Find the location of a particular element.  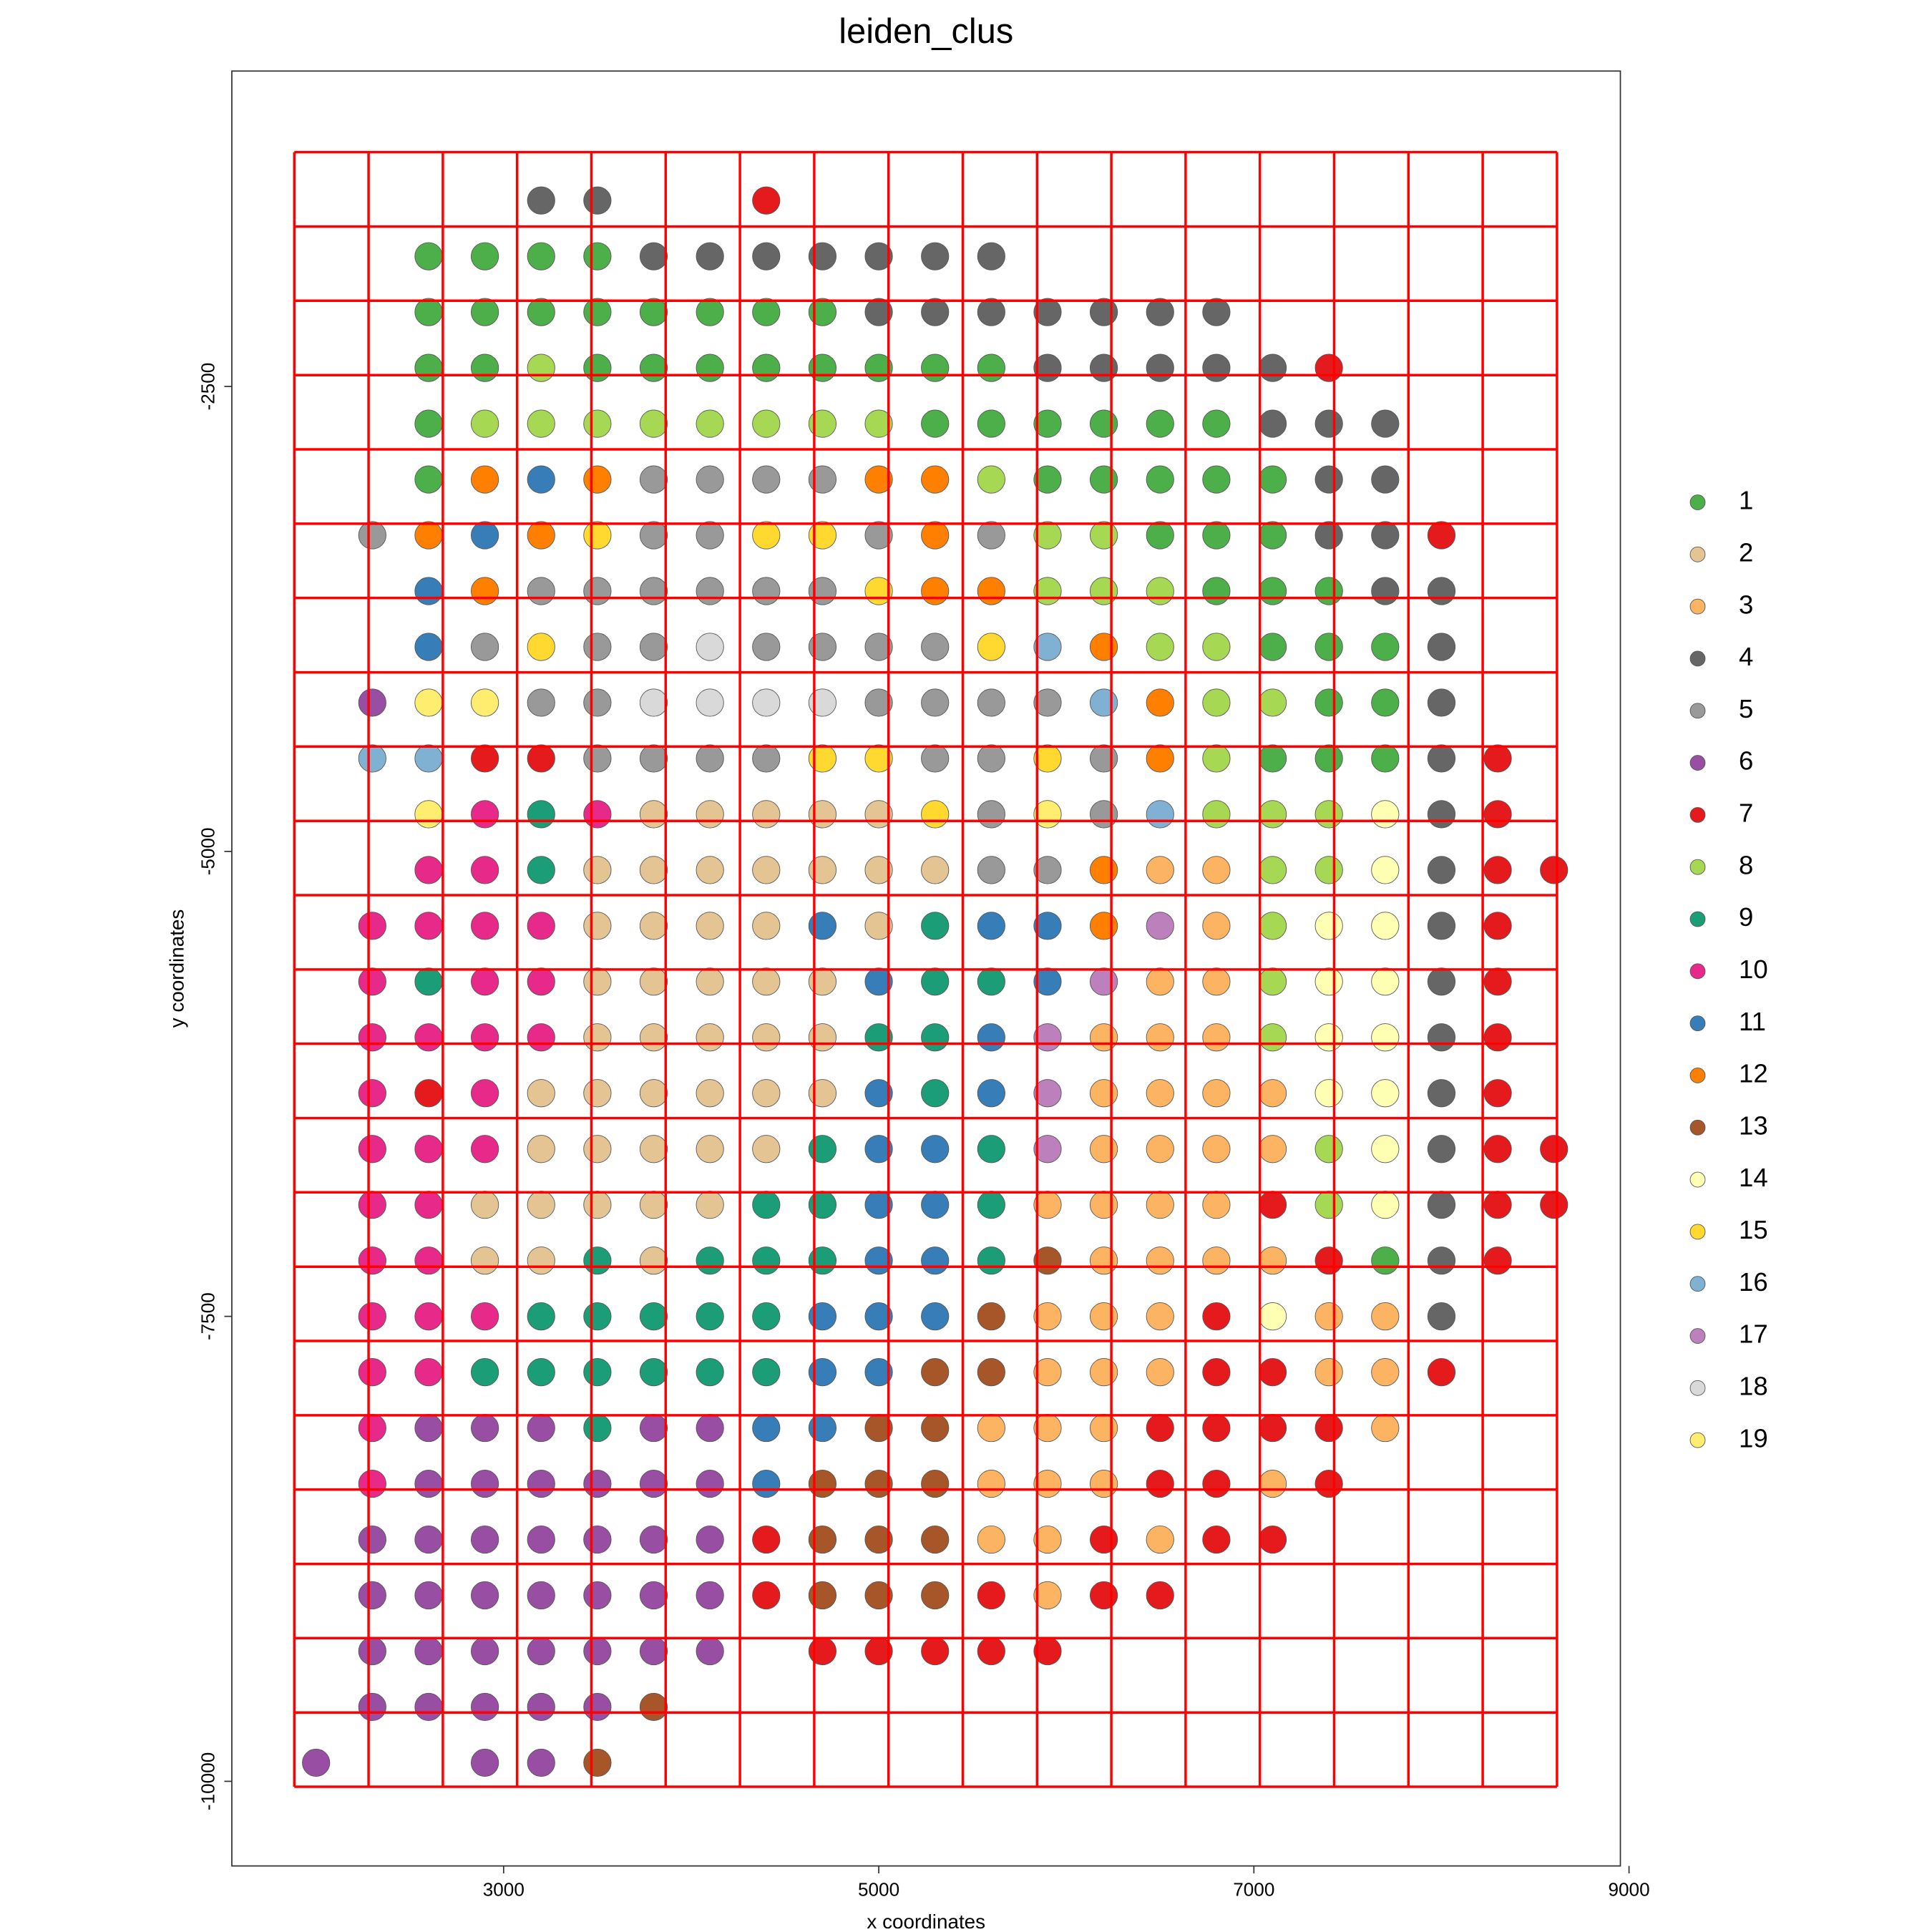

legend-label: 15 is located at coordinates (1753, 1229).